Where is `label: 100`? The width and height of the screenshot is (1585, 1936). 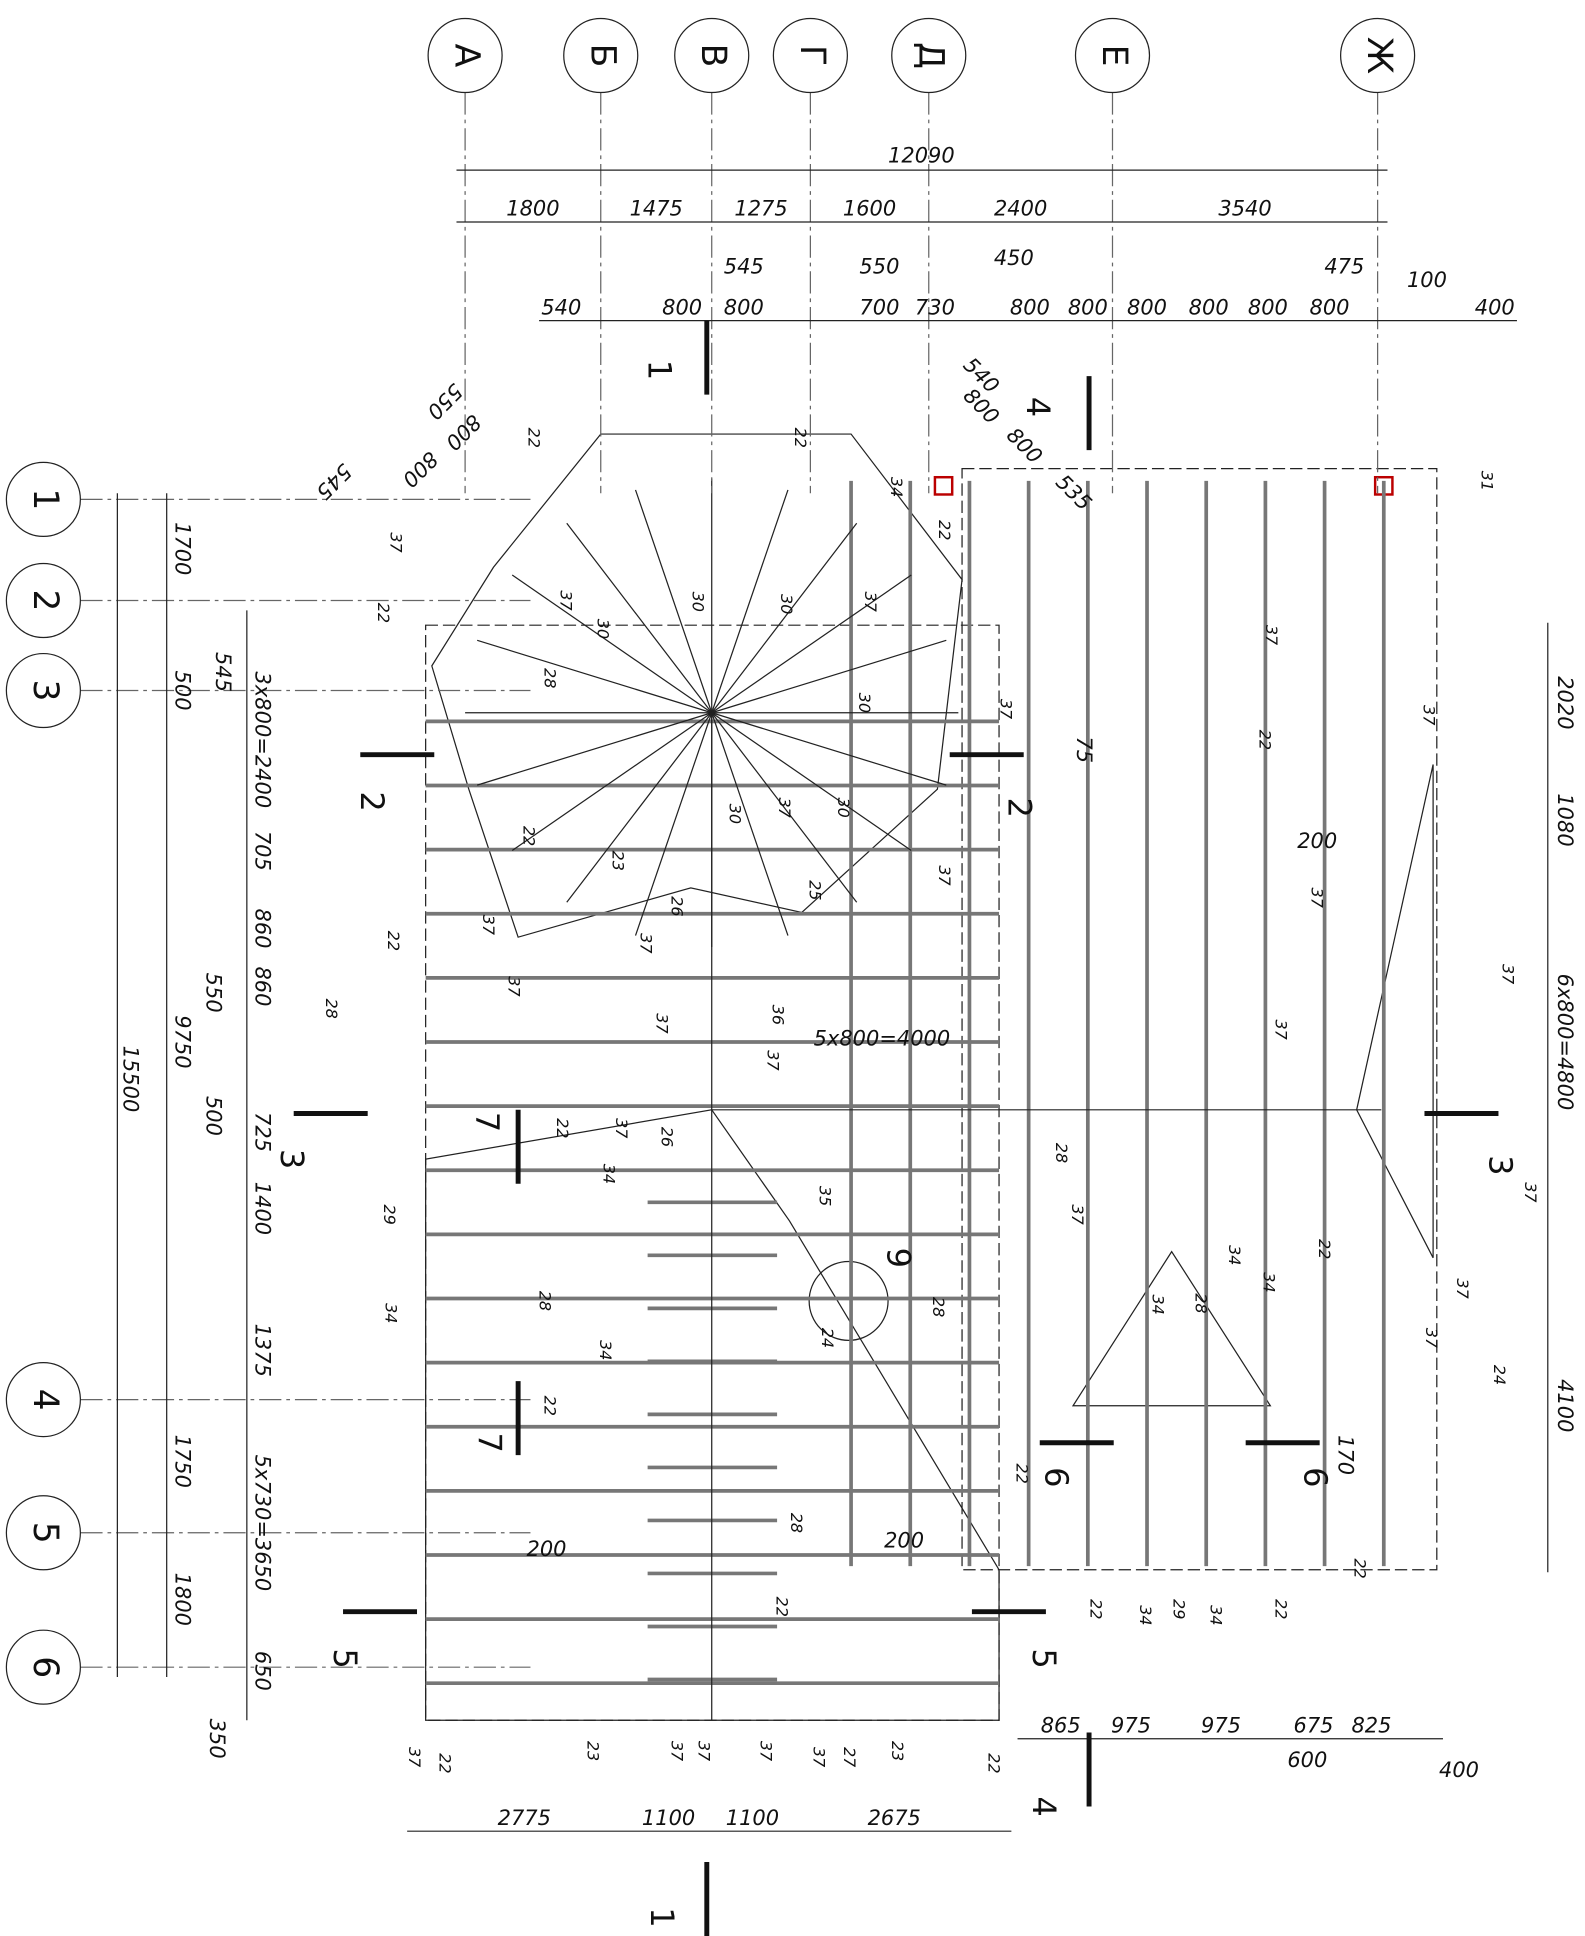
label: 100 is located at coordinates (1427, 280).